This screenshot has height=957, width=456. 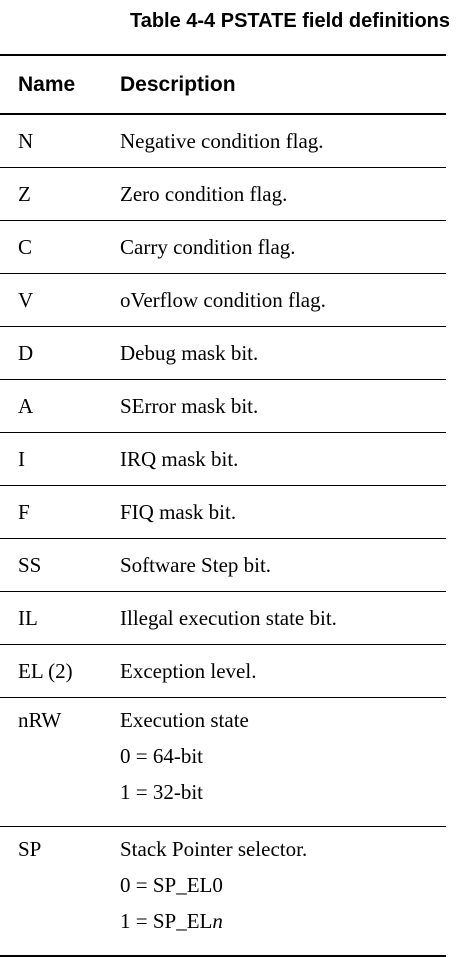 I want to click on table-row: I IRQ mask bit., so click(x=223, y=459).